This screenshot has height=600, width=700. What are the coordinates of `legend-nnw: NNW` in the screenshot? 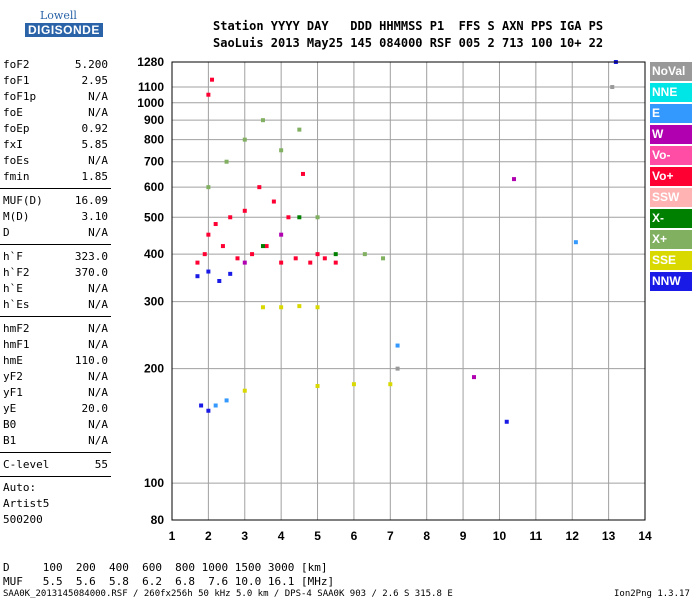 It's located at (671, 281).